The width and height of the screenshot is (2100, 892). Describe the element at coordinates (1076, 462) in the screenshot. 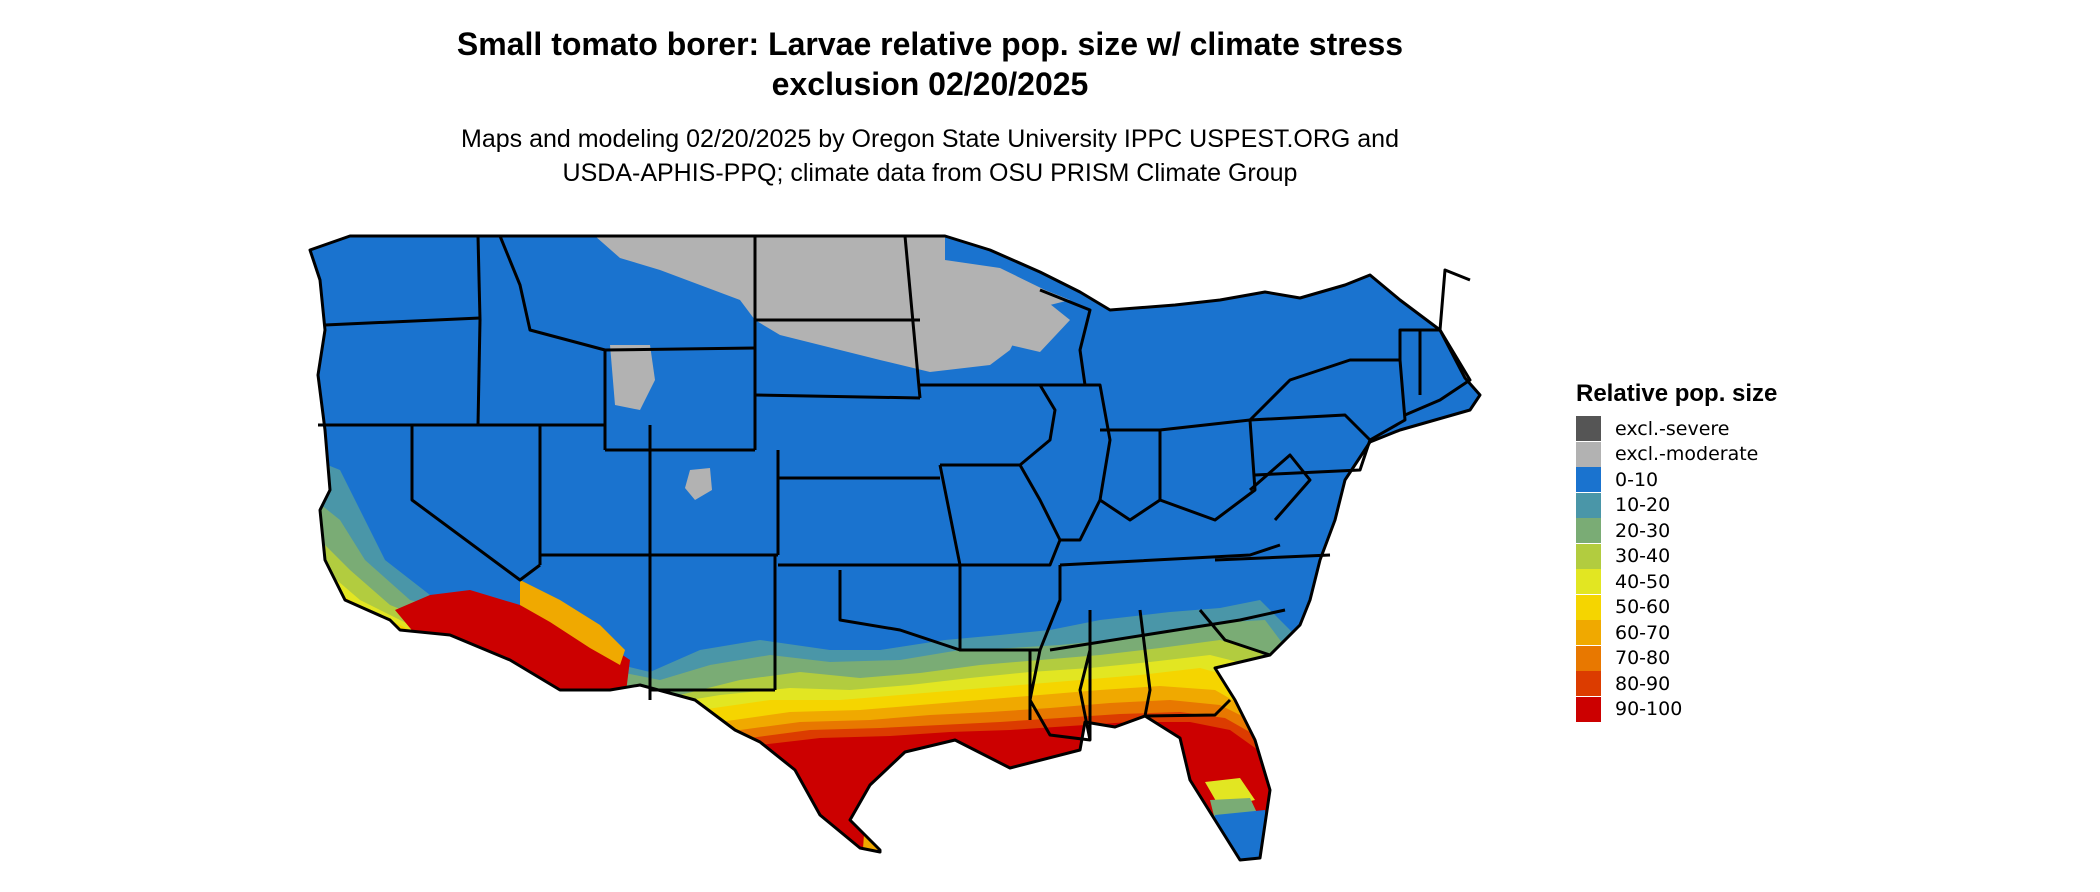

I see `border-il` at that location.